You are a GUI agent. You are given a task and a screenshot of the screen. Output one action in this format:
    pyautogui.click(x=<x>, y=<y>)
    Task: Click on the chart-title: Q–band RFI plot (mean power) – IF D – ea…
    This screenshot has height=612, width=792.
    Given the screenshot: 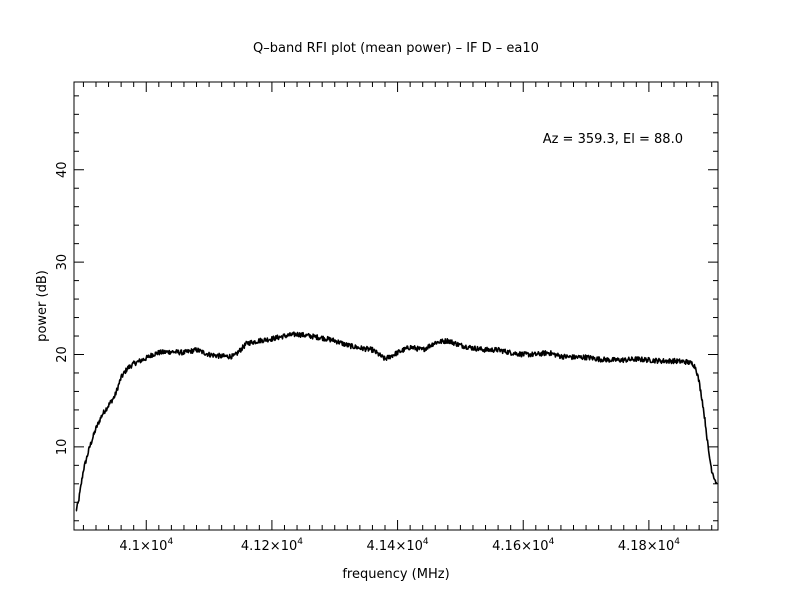 What is the action you would take?
    pyautogui.click(x=396, y=48)
    